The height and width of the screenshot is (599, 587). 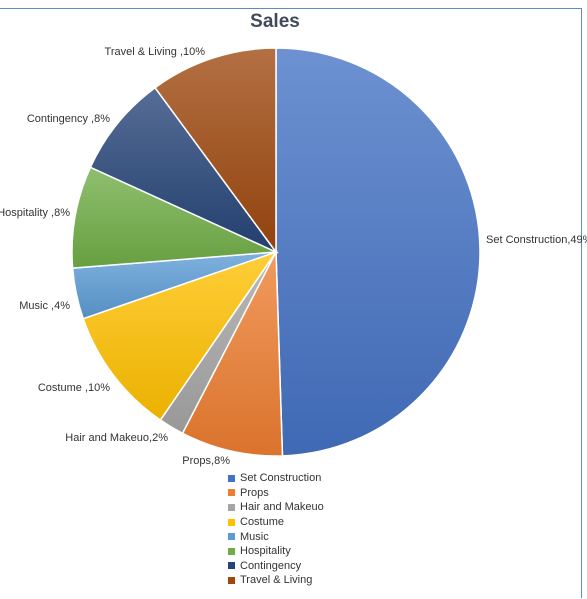 I want to click on legend-item-hospitality: Hospitality, so click(x=276, y=551).